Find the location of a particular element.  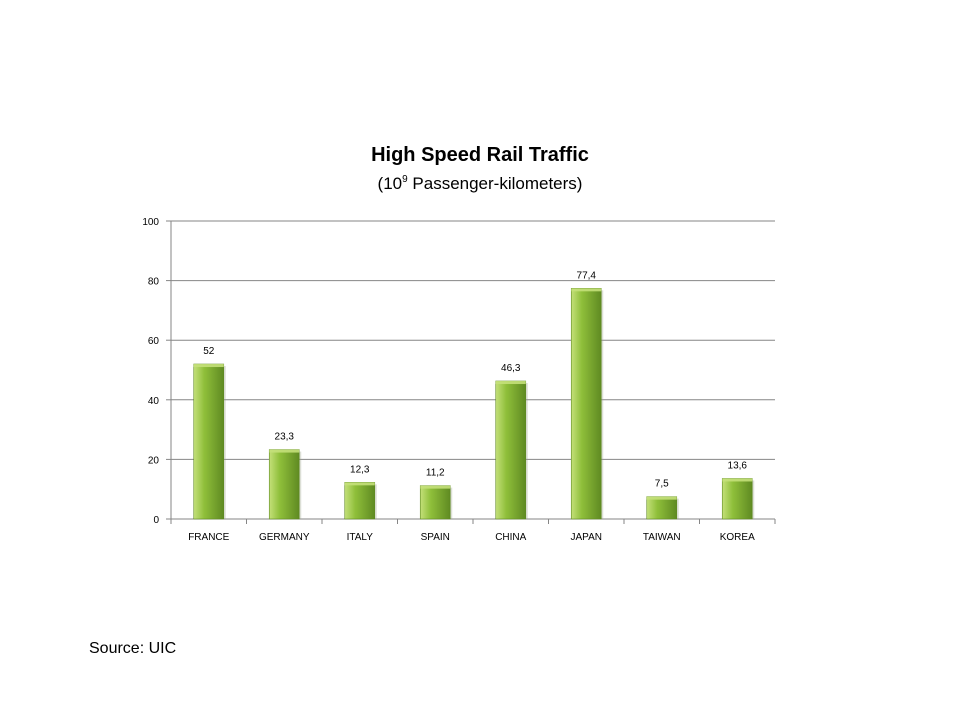

subtitle-prefix: (10 is located at coordinates (390, 183).